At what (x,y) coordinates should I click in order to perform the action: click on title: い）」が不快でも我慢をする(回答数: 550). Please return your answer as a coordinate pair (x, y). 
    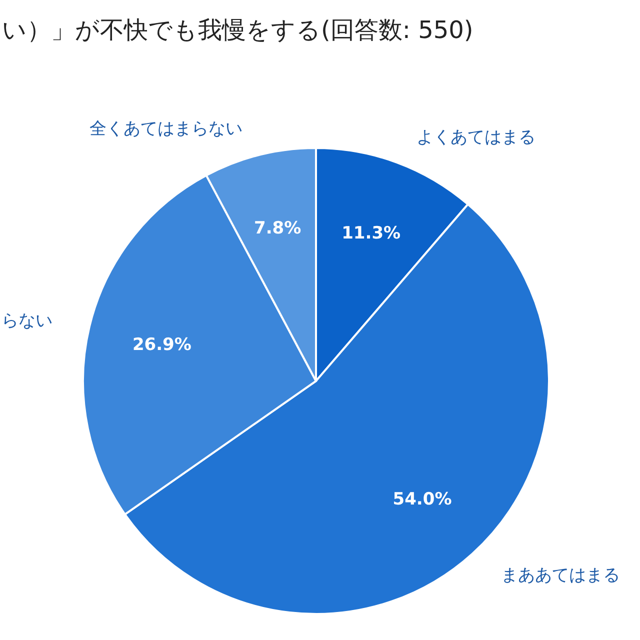
    Looking at the image, I should click on (238, 30).